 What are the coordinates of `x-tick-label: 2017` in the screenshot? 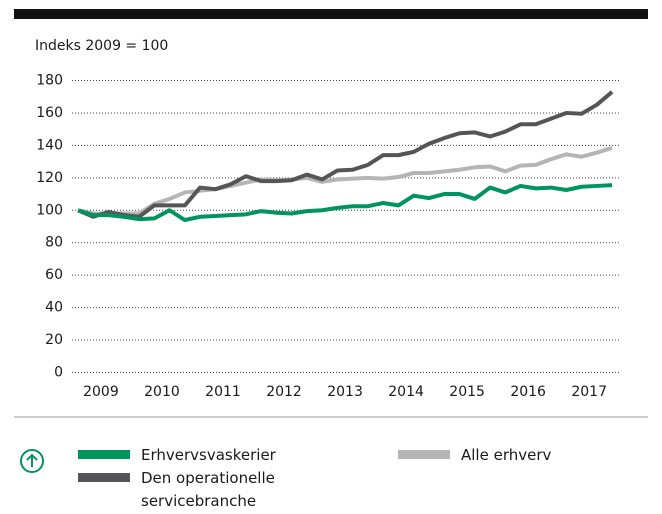 It's located at (589, 392).